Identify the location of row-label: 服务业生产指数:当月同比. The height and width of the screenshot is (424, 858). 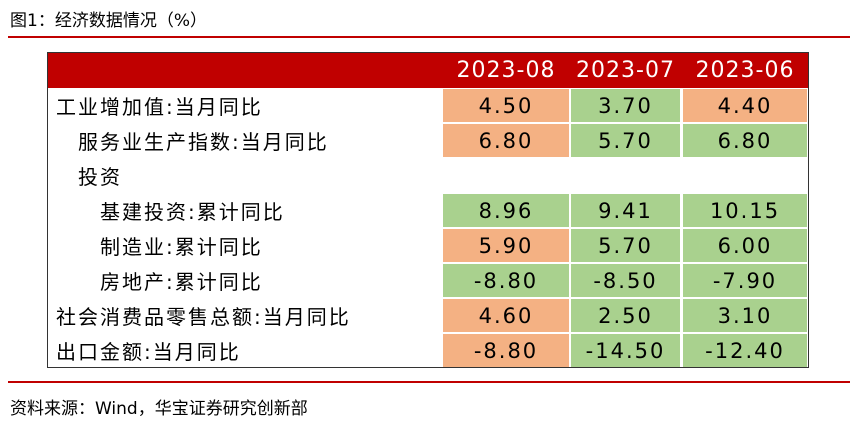
(203, 142).